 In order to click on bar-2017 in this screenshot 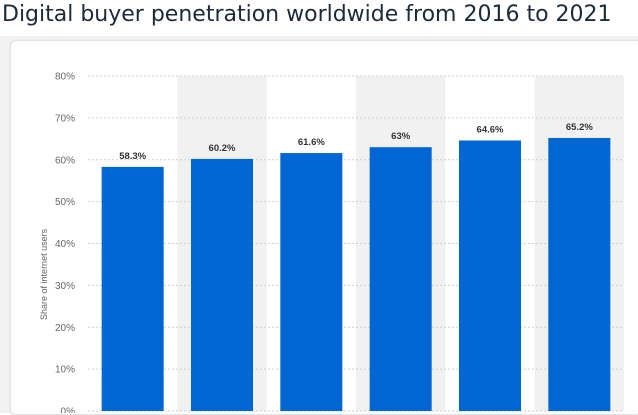, I will do `click(222, 284)`.